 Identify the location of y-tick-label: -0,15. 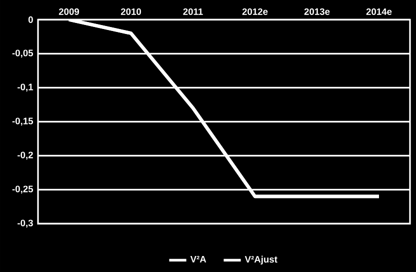
(23, 122).